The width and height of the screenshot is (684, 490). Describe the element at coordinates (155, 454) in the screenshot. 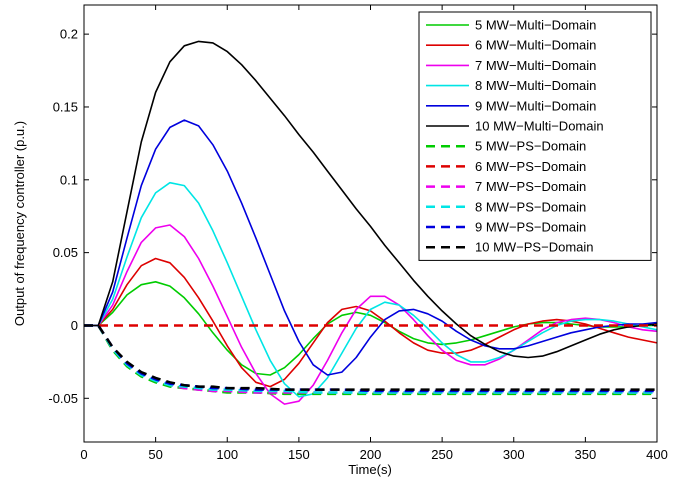

I see `x-tick-label: 50` at that location.